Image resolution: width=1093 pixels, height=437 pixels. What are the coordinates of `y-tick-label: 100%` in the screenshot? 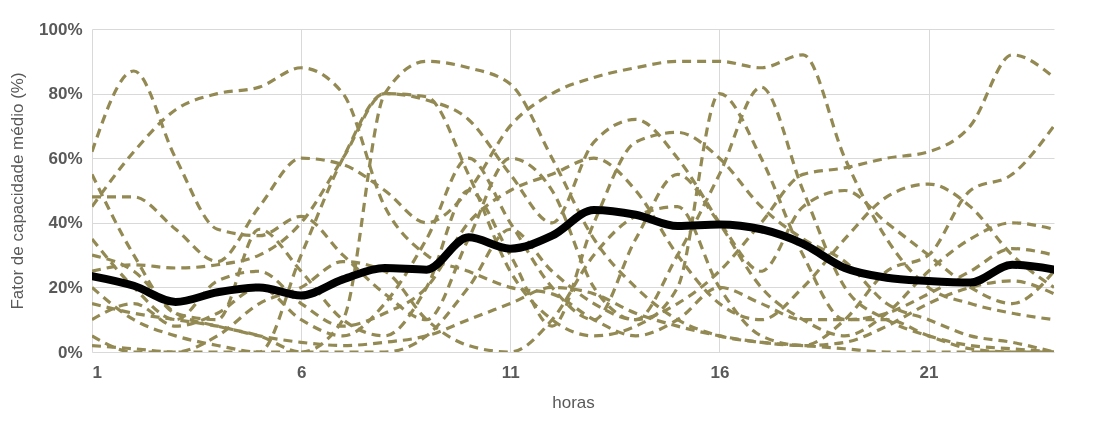 It's located at (61, 29).